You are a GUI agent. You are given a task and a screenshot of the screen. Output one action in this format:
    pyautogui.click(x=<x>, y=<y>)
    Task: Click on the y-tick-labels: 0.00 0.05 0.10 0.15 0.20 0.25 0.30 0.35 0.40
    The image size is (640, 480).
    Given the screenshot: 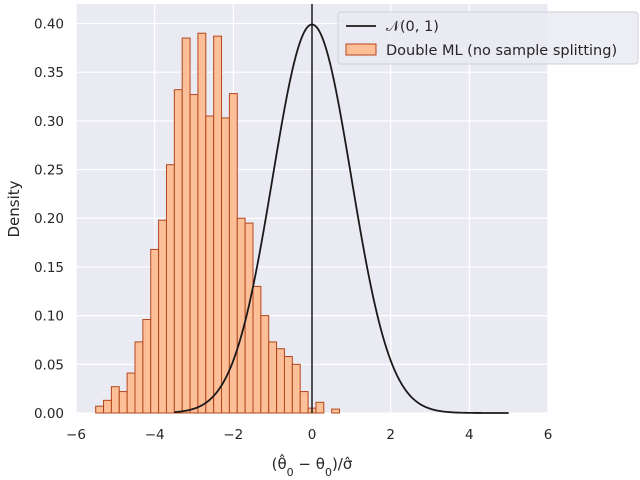 What is the action you would take?
    pyautogui.click(x=49, y=219)
    